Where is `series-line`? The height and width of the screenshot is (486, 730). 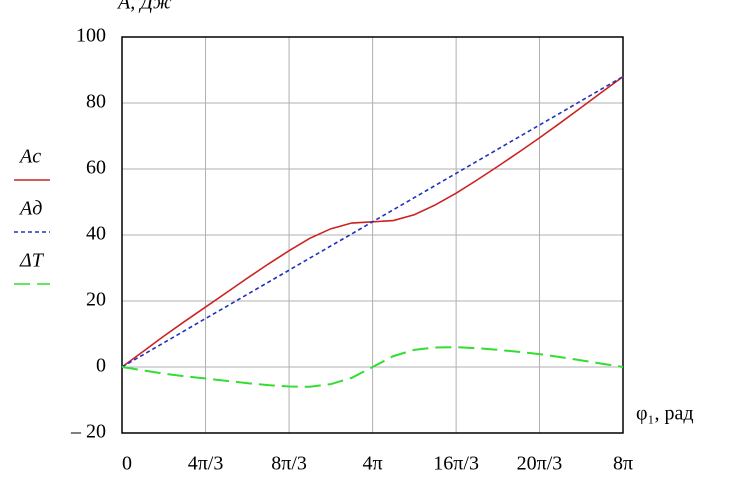
series-line is located at coordinates (372, 367).